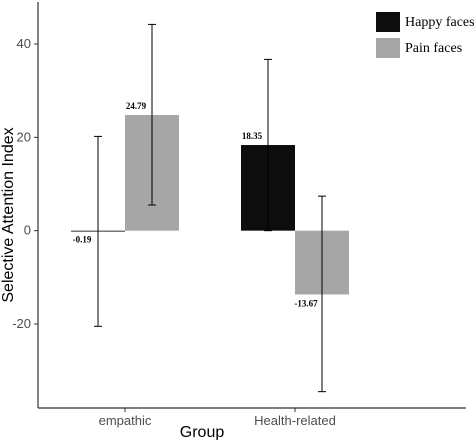 This screenshot has height=440, width=474. Describe the element at coordinates (136, 106) in the screenshot. I see `data-label: 24.79` at that location.